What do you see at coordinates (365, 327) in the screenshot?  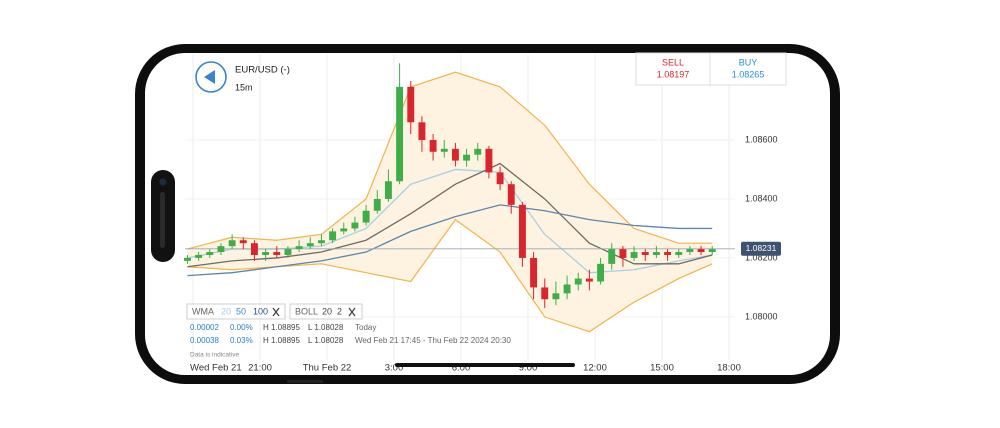 I see `stat-range: Today` at bounding box center [365, 327].